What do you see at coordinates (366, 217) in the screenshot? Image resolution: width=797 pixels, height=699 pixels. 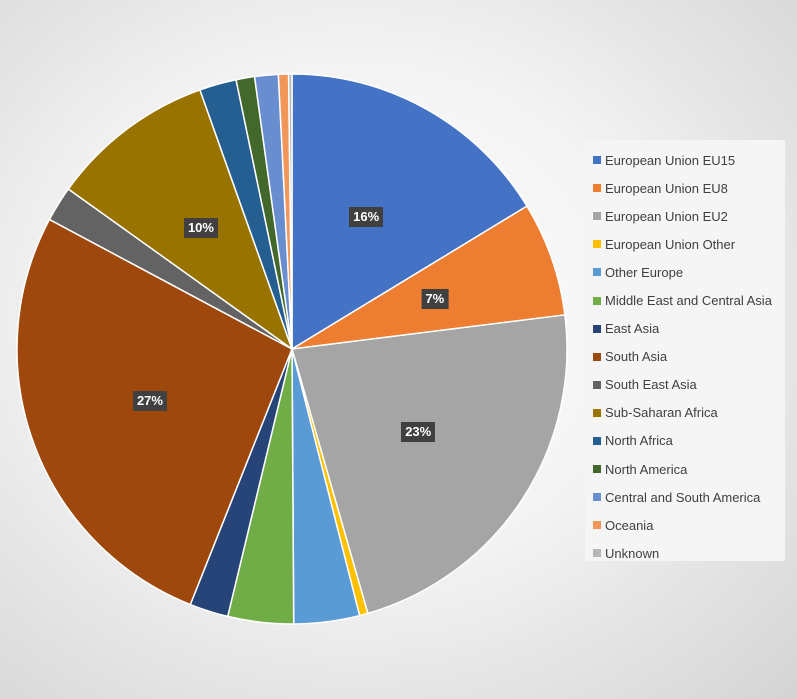 I see `data-label-0: 16%` at bounding box center [366, 217].